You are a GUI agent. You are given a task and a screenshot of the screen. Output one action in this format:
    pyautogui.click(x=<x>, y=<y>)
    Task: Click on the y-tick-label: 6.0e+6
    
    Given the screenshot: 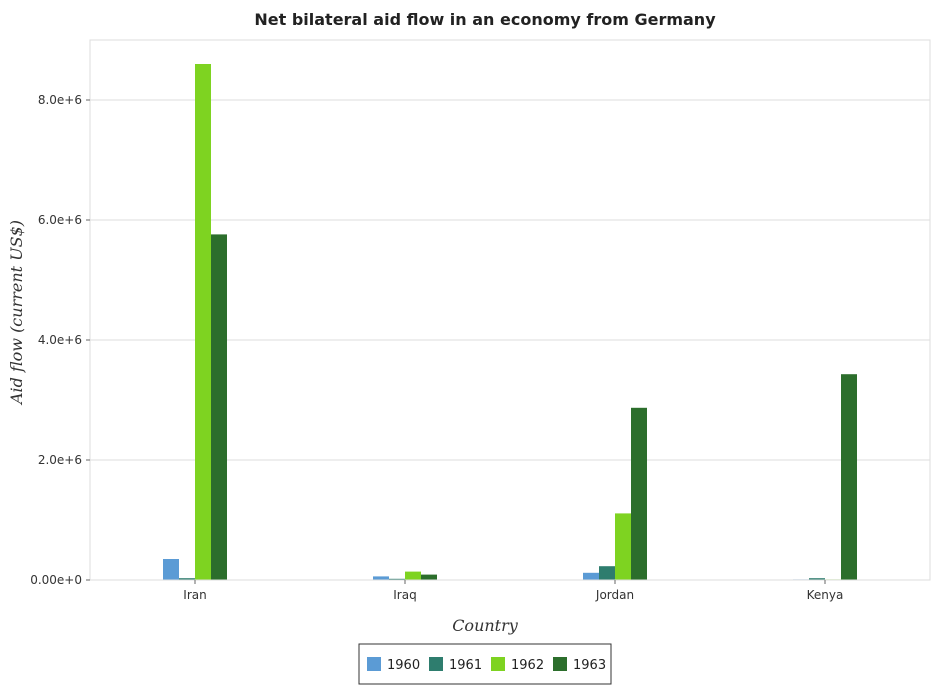 What is the action you would take?
    pyautogui.click(x=60, y=220)
    